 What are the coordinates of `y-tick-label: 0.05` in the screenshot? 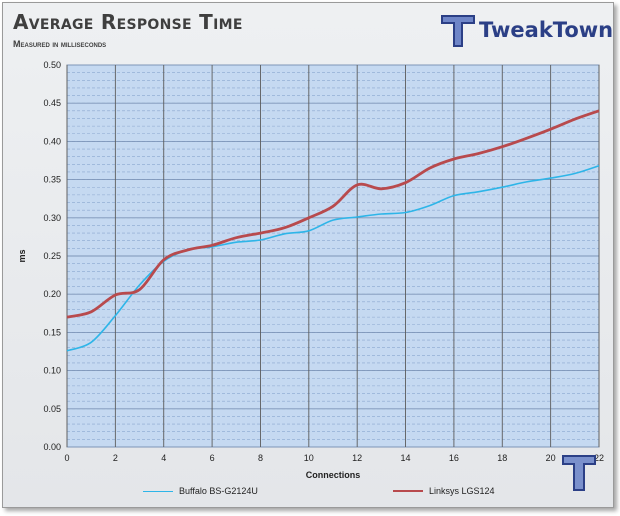 It's located at (52, 409).